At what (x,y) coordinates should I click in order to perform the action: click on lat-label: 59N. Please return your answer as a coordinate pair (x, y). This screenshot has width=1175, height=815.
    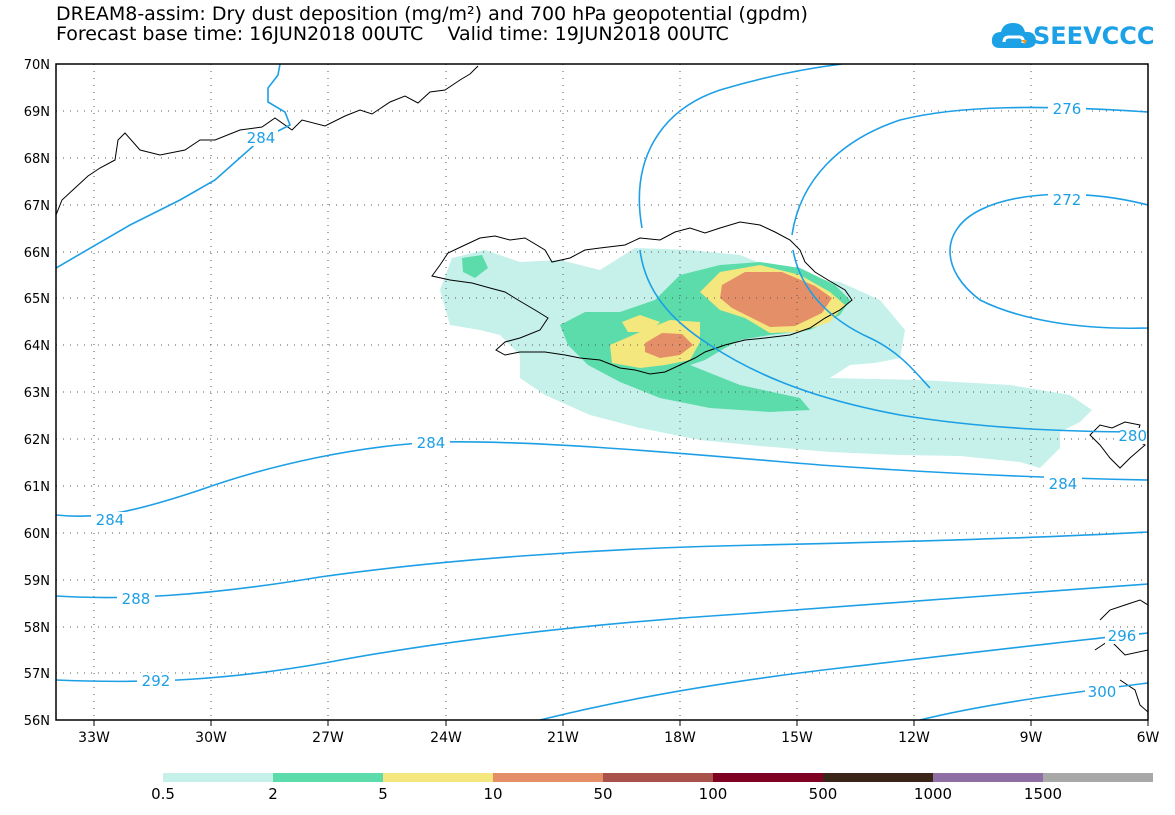
    Looking at the image, I should click on (37, 581).